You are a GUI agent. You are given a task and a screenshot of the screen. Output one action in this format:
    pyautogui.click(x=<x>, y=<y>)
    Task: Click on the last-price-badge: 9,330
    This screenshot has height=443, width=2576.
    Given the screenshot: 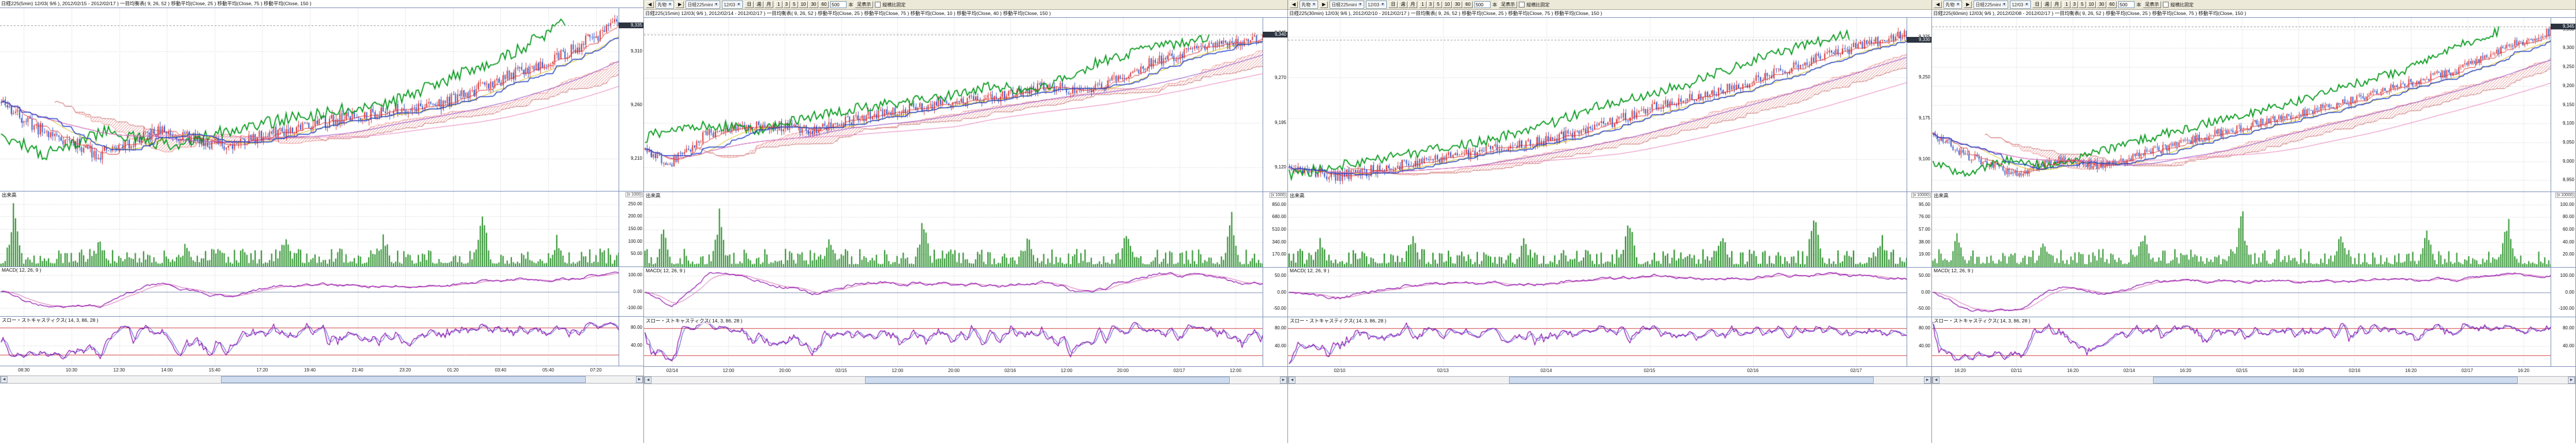 What is the action you would take?
    pyautogui.click(x=1919, y=39)
    